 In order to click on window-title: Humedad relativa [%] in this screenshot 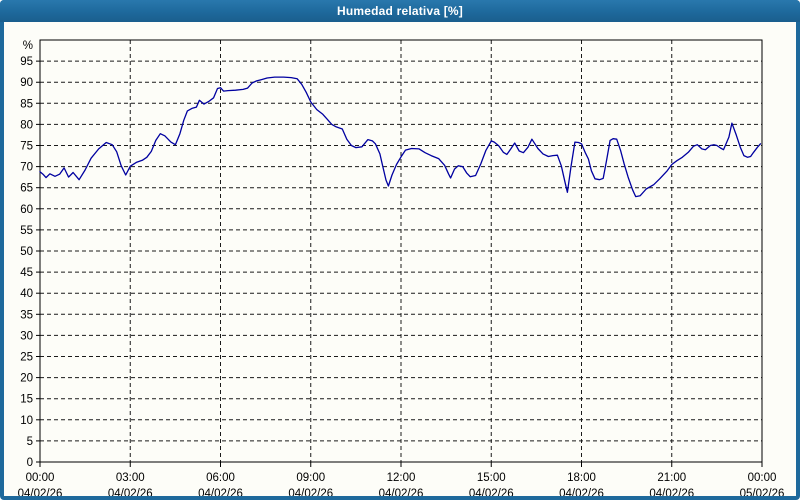, I will do `click(400, 11)`.